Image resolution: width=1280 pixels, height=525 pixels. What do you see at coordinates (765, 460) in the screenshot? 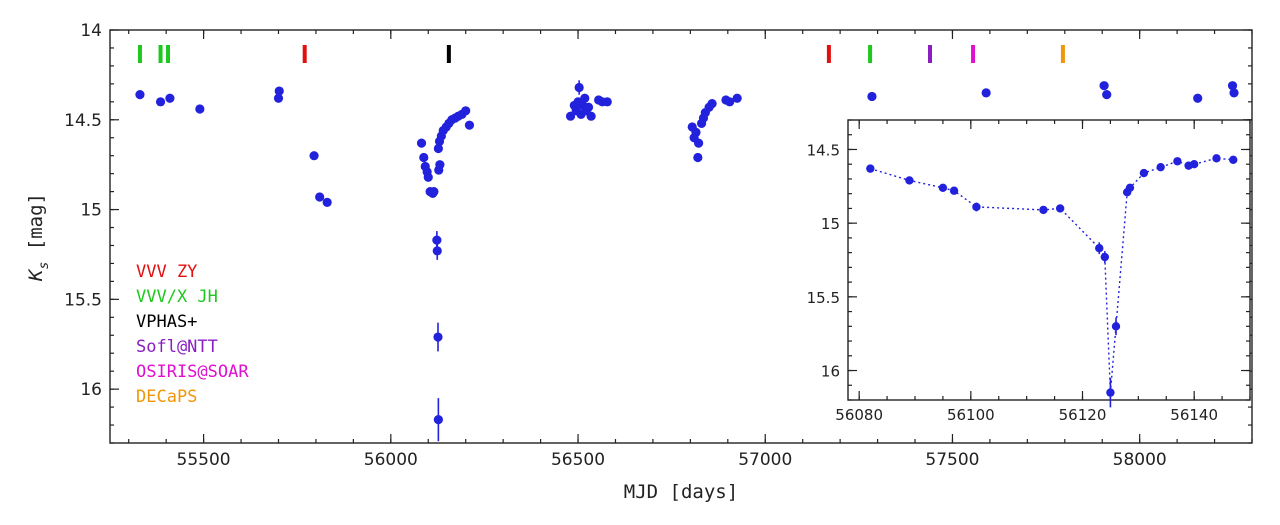
I see `x-tick-label: 57000` at bounding box center [765, 460].